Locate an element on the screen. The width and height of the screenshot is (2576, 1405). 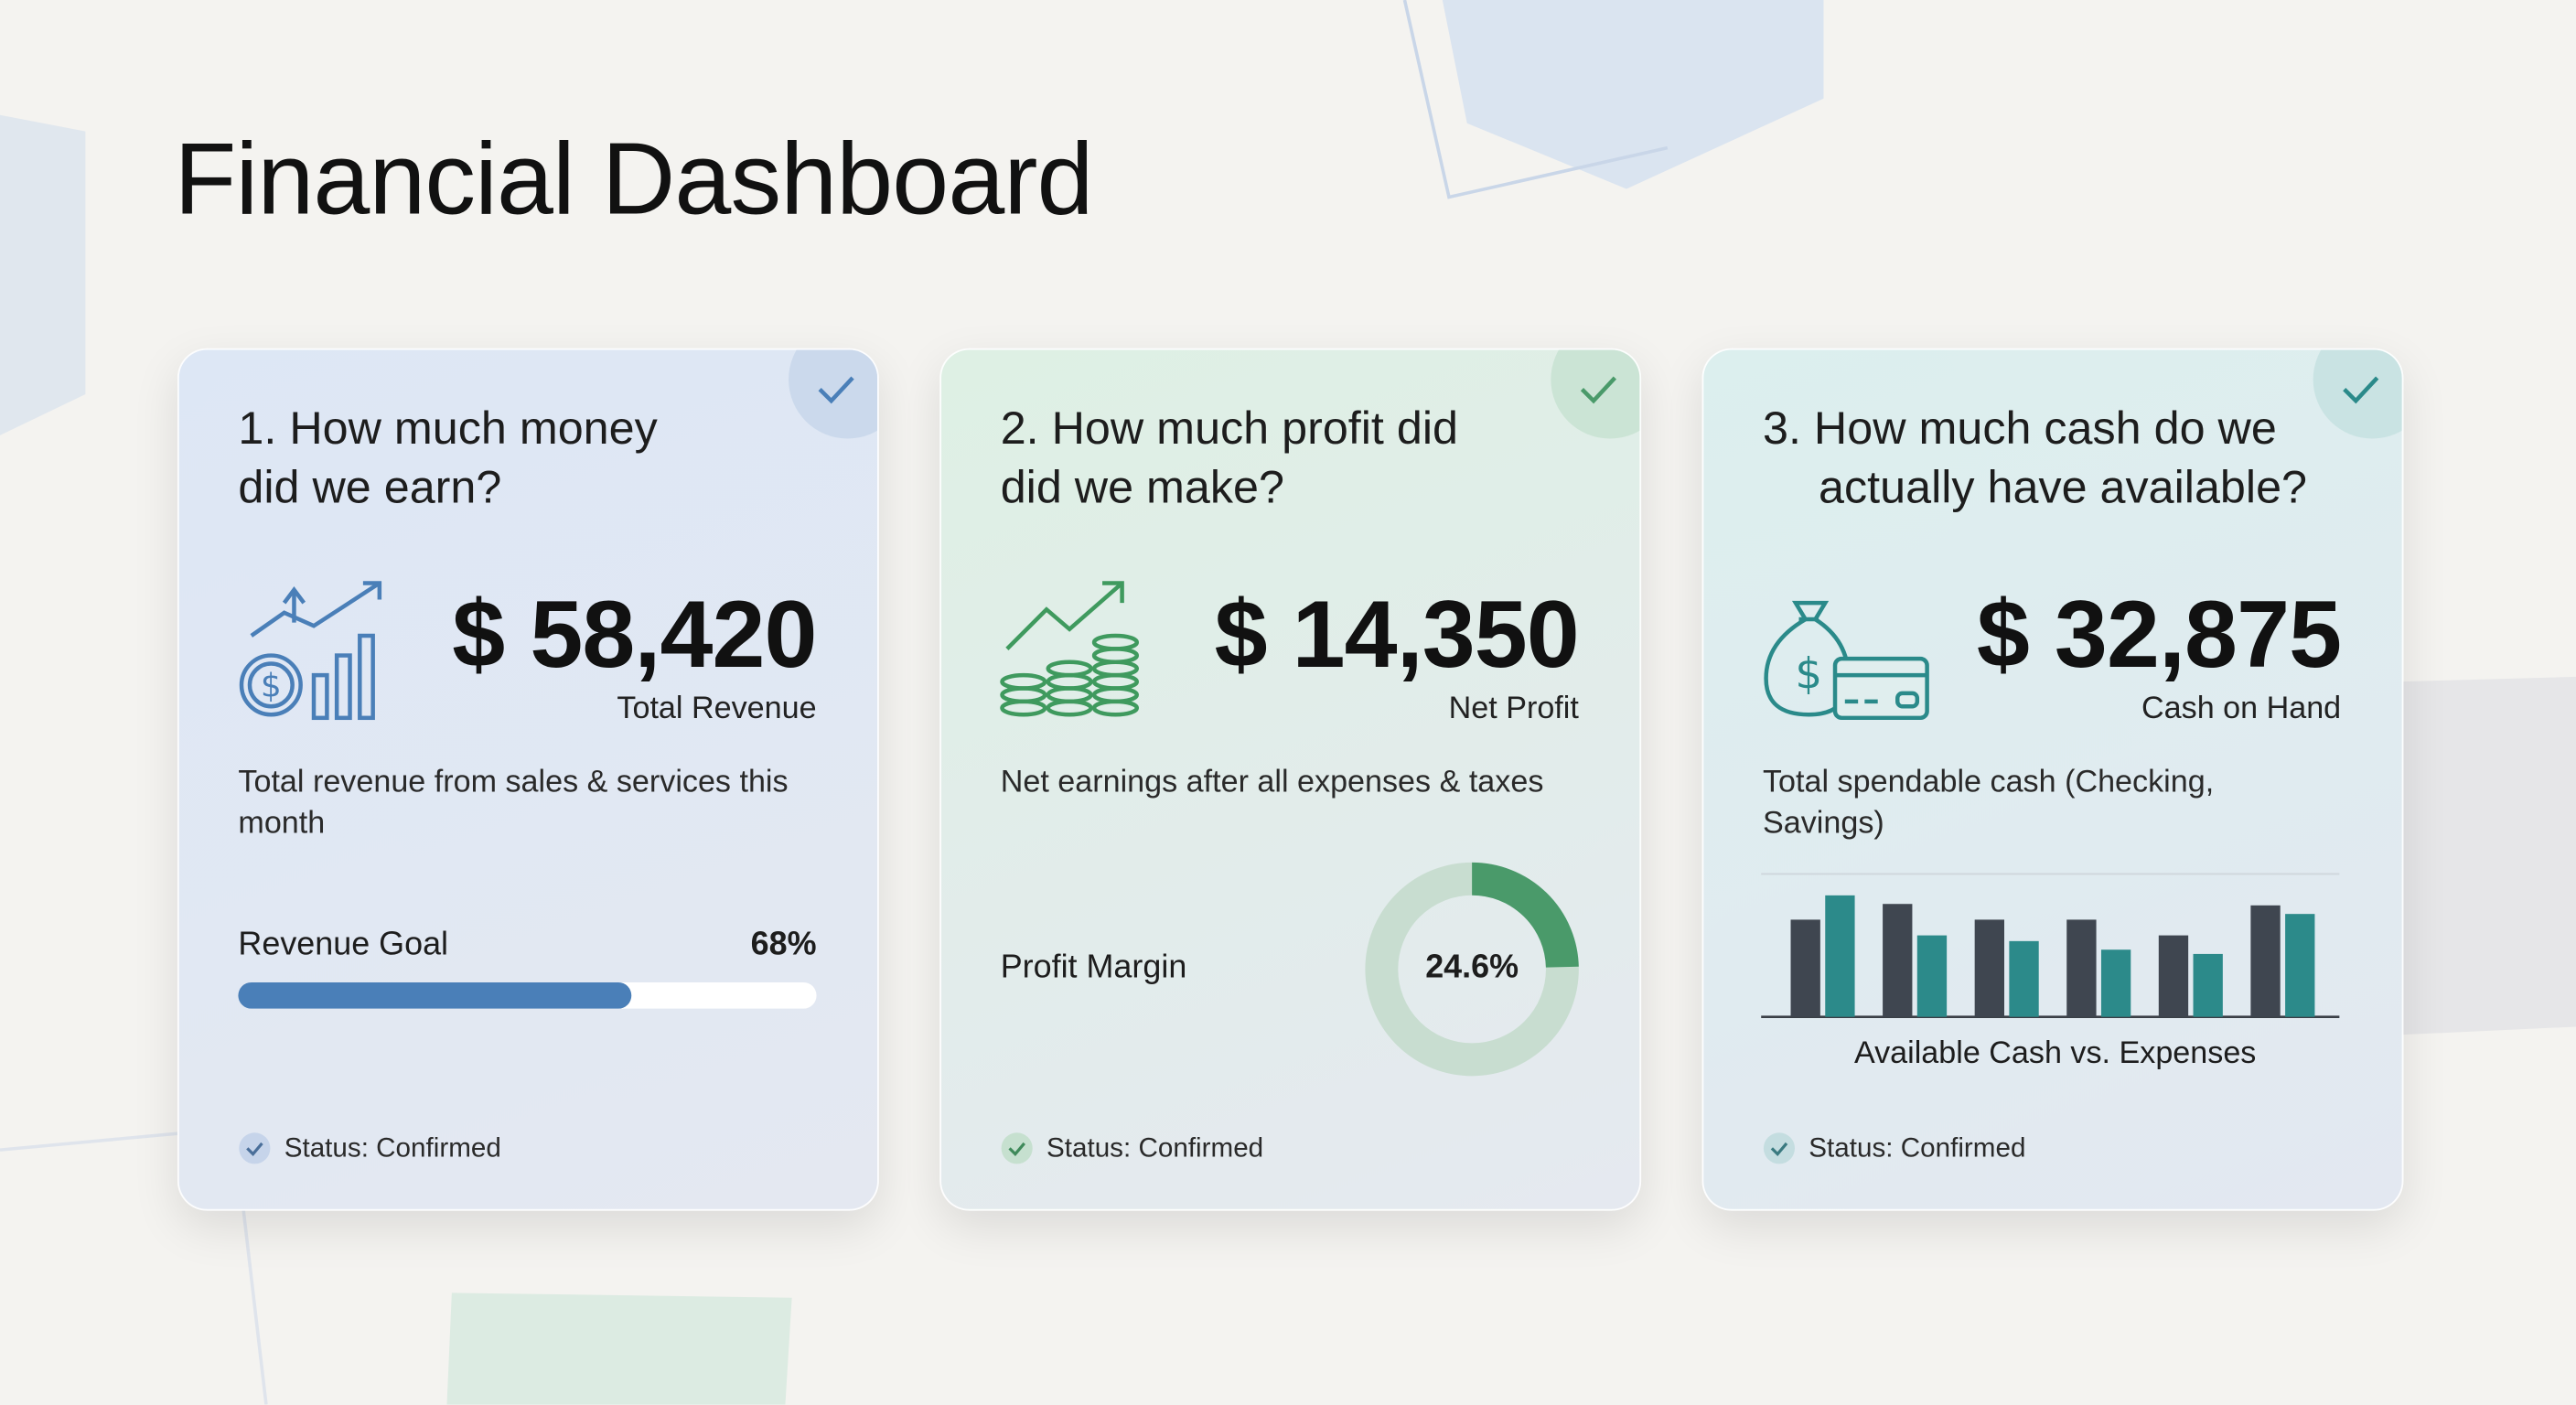
donut-arc is located at coordinates (1472, 970).